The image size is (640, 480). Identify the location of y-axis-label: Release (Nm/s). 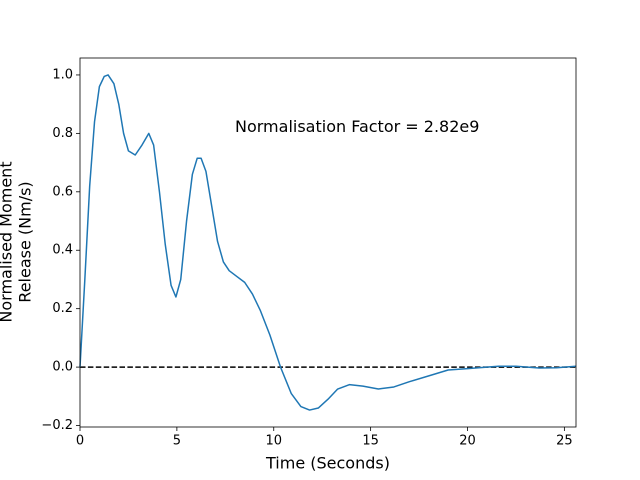
(25, 241).